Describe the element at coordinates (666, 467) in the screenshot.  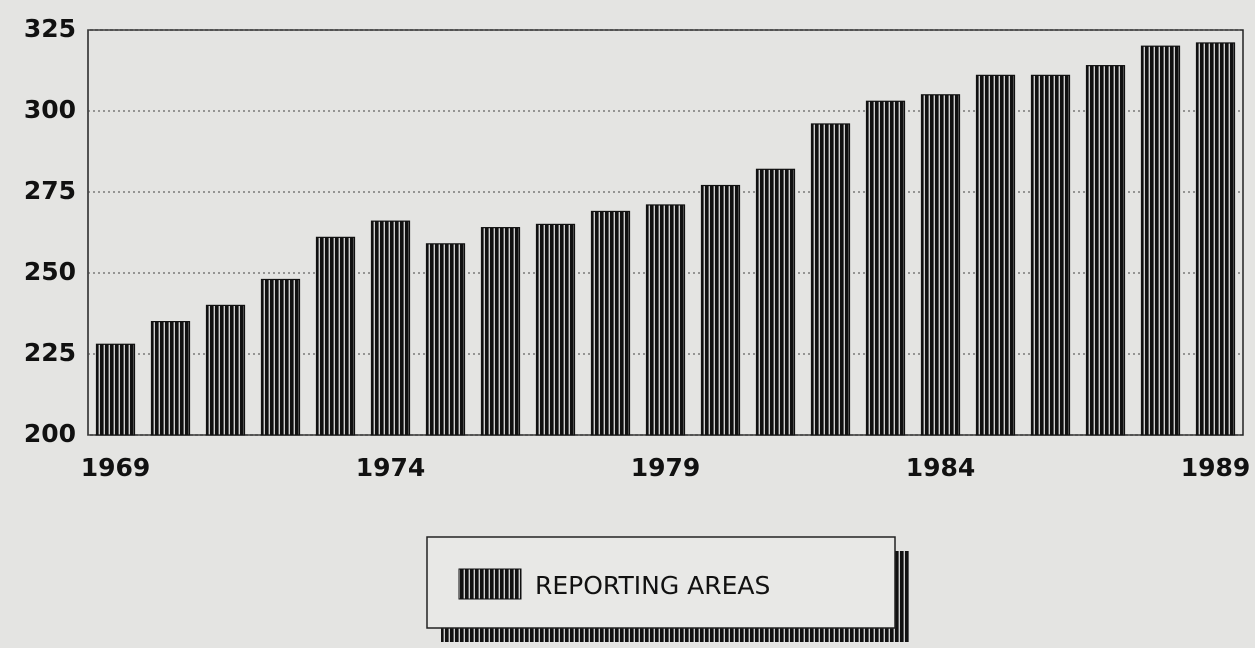
I see `x-tick-label: 1979` at that location.